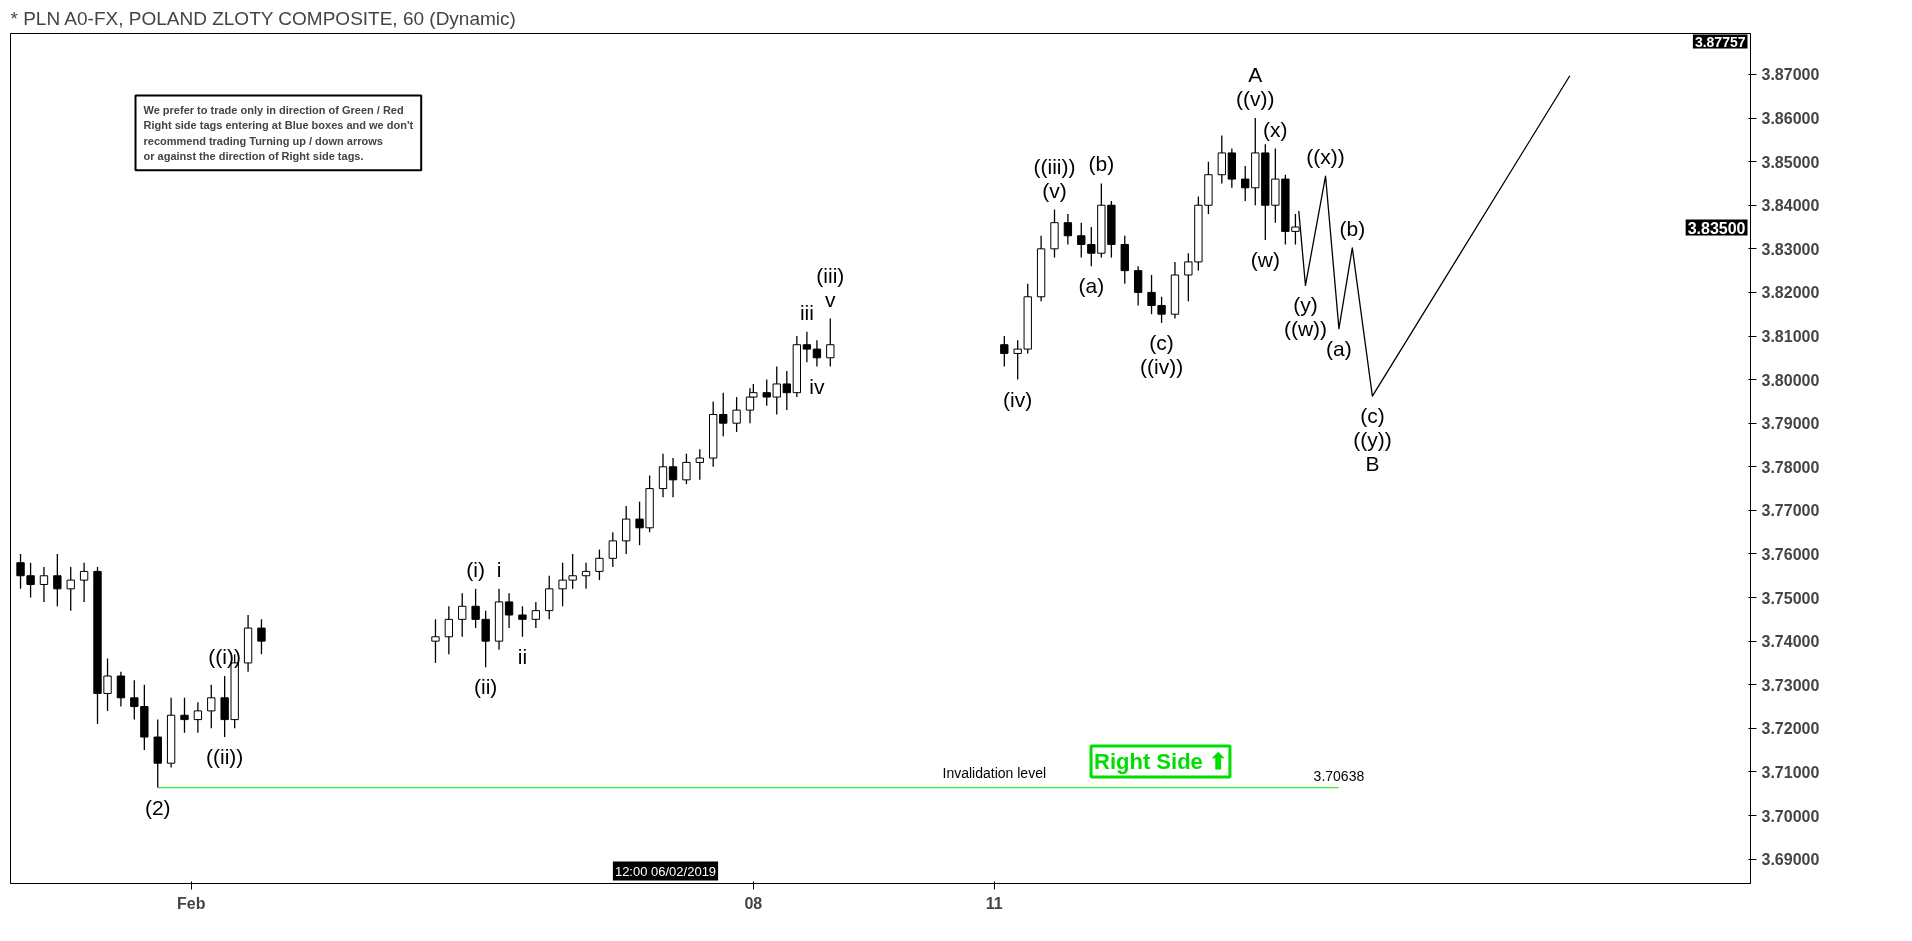  Describe the element at coordinates (1790, 685) in the screenshot. I see `y-tick-label: 3.73000` at that location.